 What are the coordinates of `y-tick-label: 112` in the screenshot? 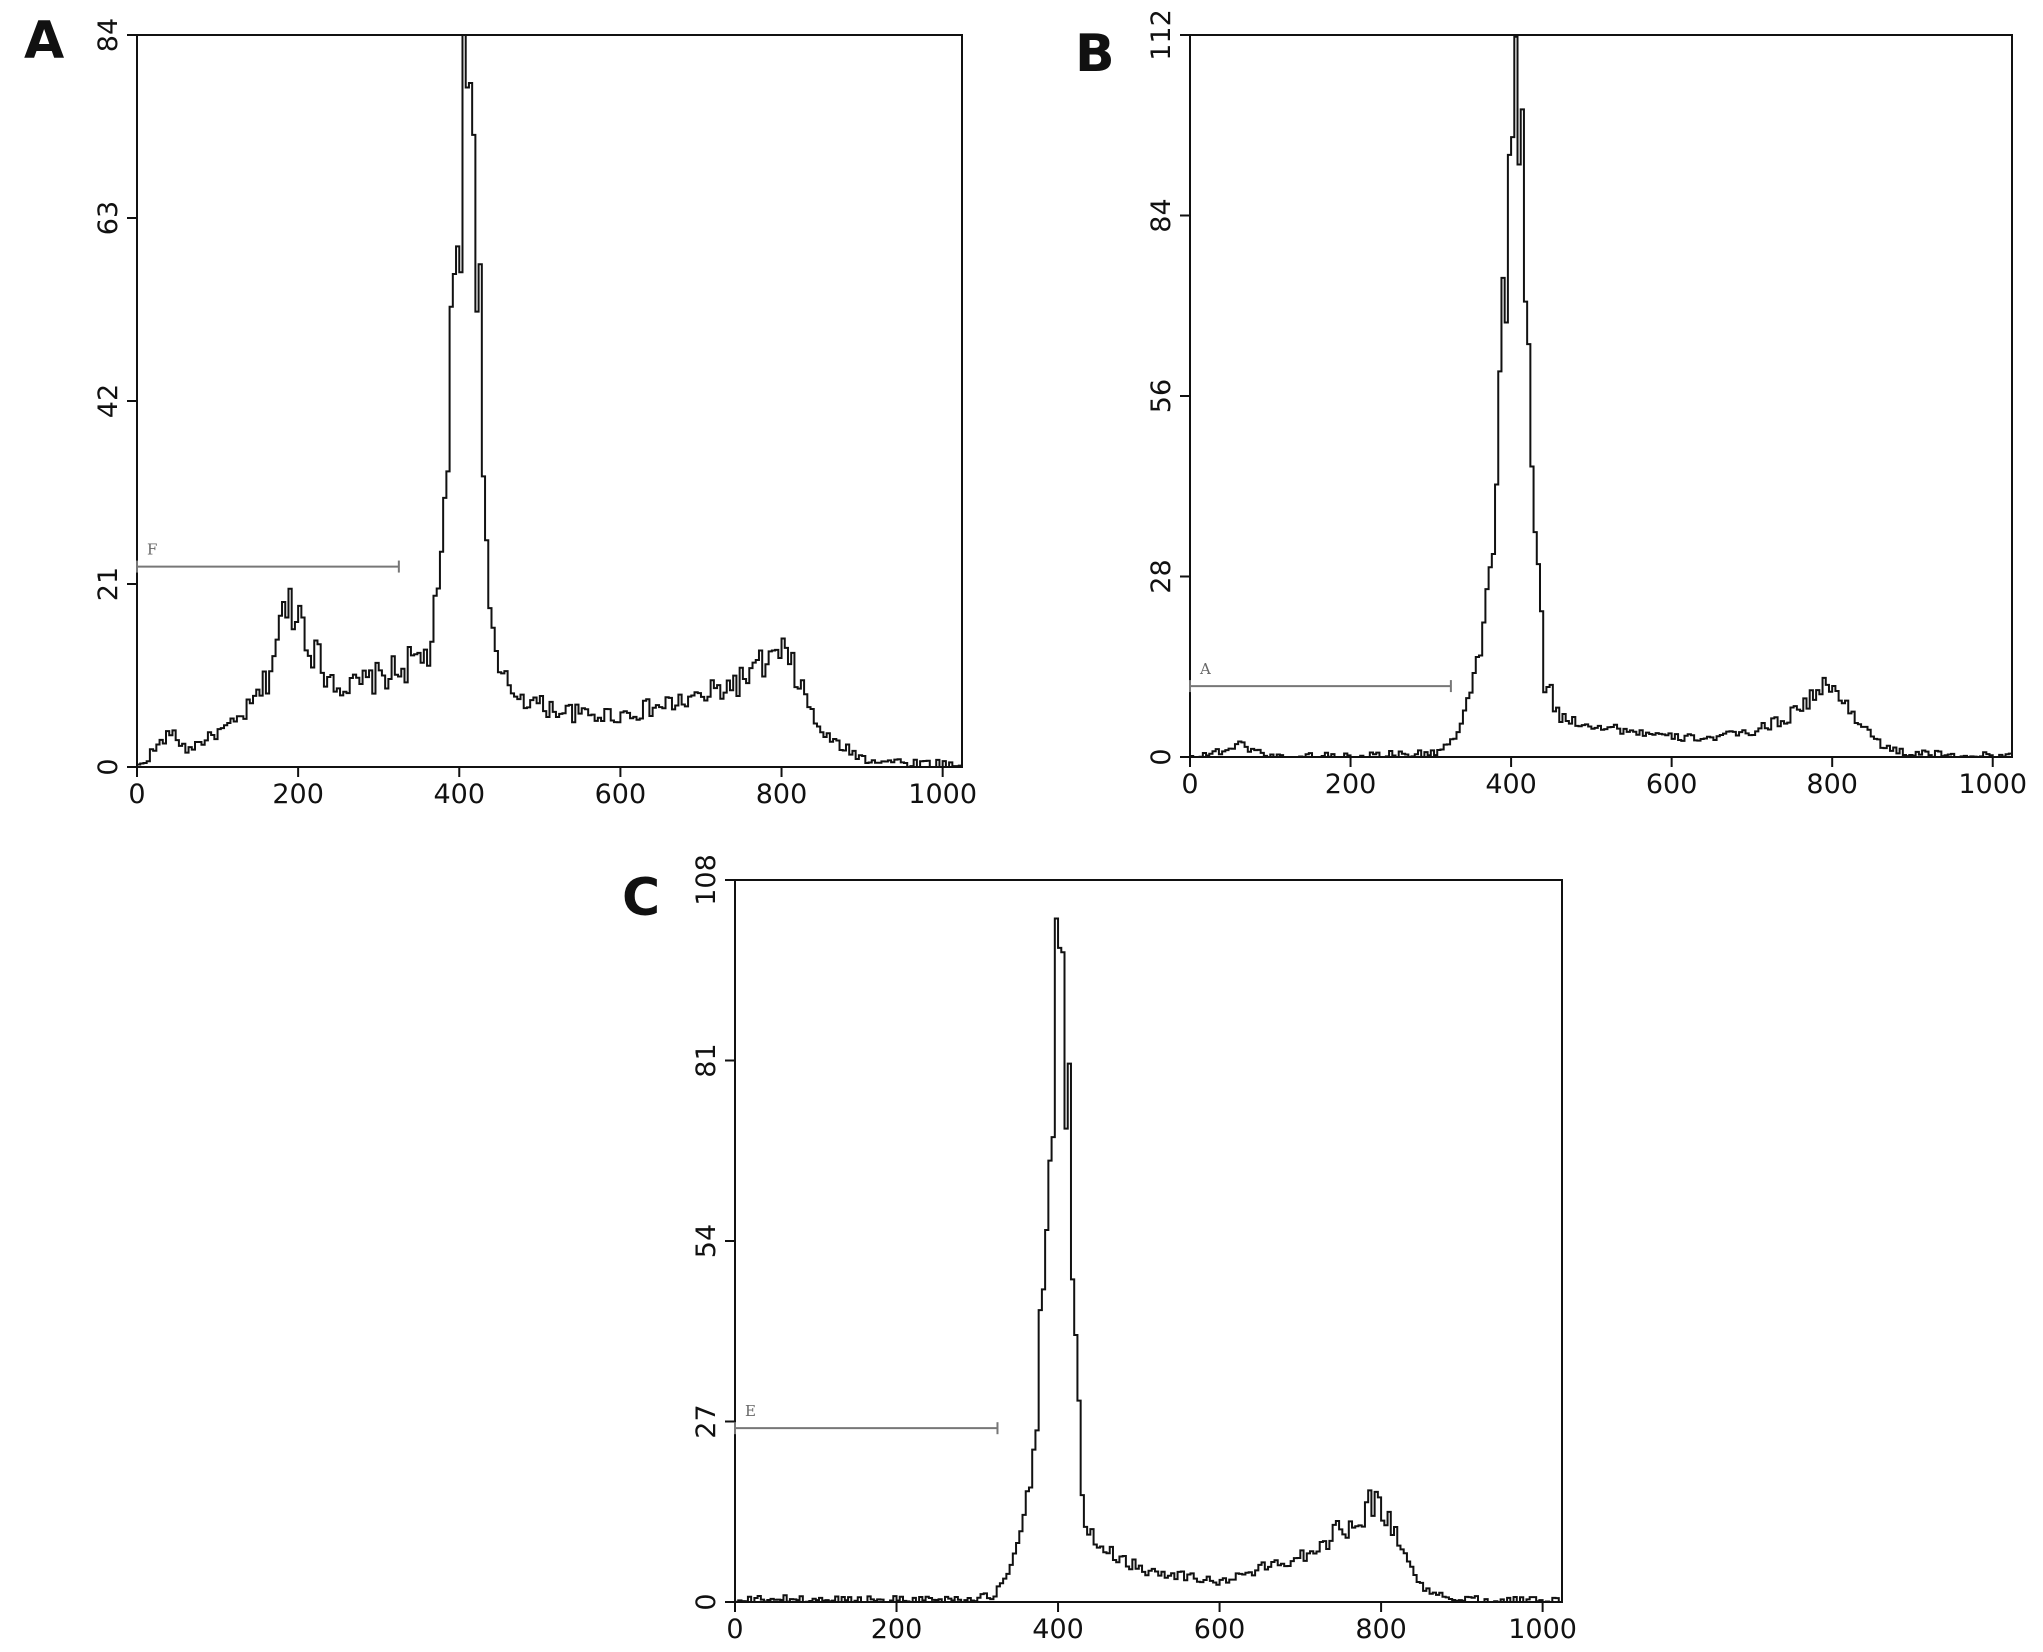 It's located at (1161, 35).